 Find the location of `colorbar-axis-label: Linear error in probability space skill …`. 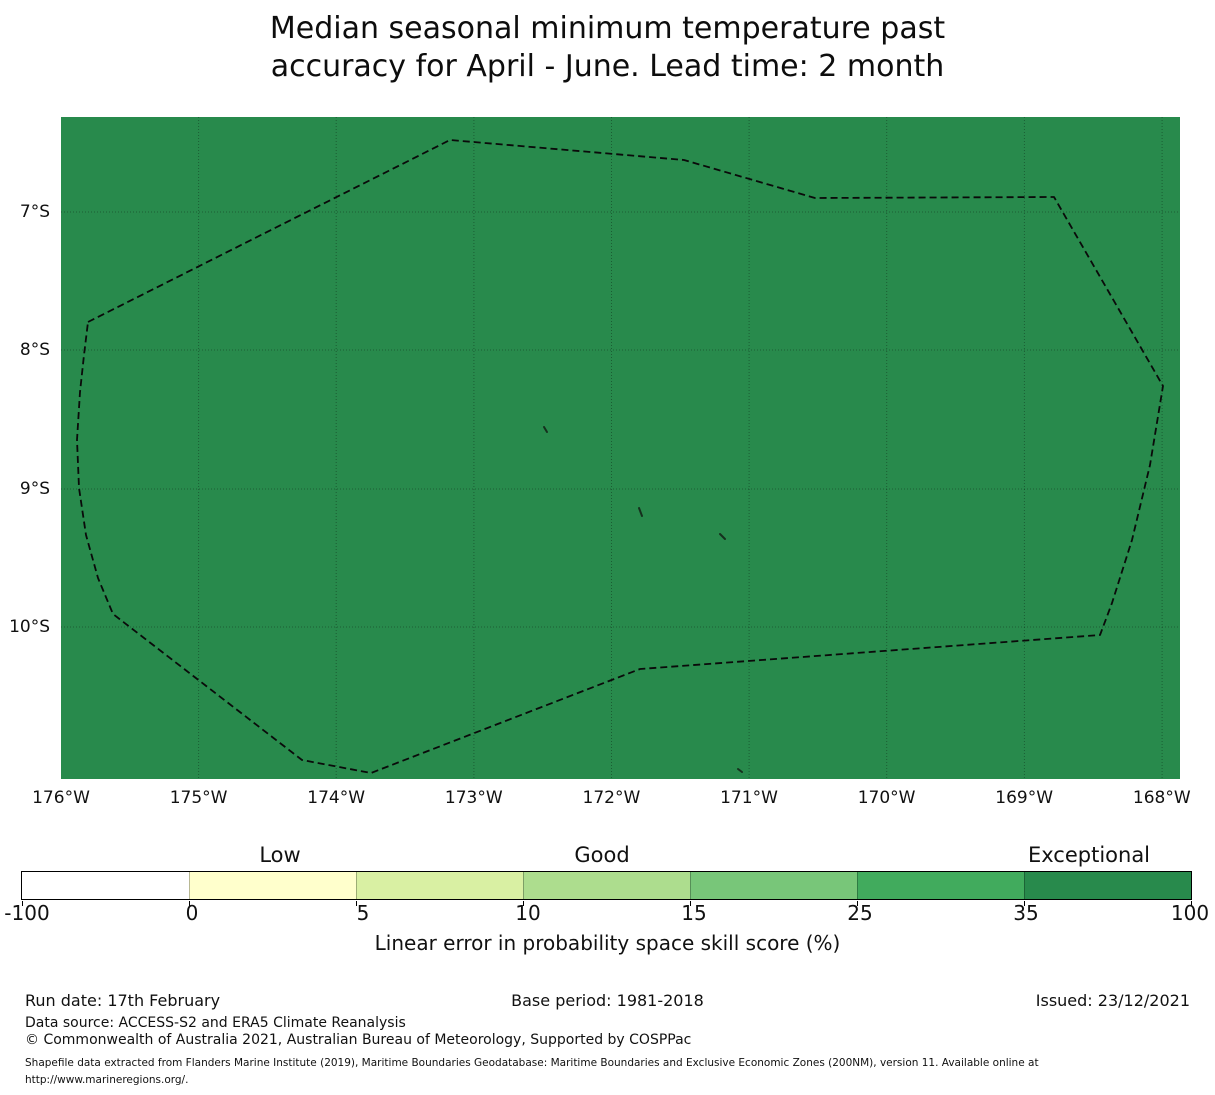

colorbar-axis-label: Linear error in probability space skill … is located at coordinates (607, 943).